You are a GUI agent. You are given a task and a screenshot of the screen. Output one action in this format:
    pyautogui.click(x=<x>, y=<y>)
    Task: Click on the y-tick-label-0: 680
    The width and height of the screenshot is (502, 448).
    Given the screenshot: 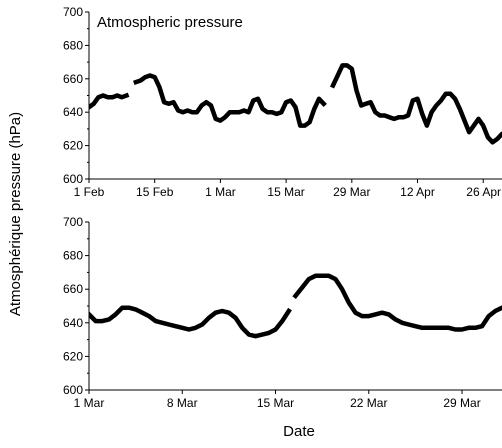 What is the action you would take?
    pyautogui.click(x=73, y=45)
    